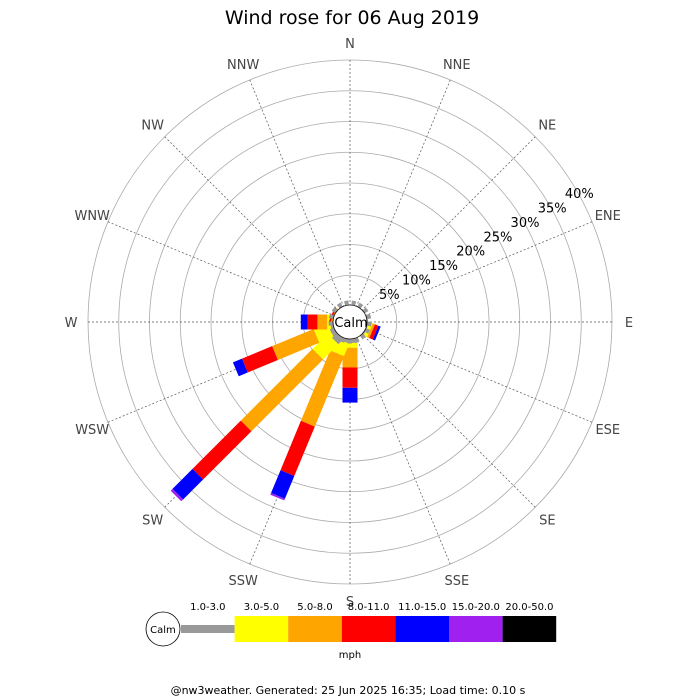  I want to click on chart-title: Wind rose for 06 Aug 2019, so click(352, 18).